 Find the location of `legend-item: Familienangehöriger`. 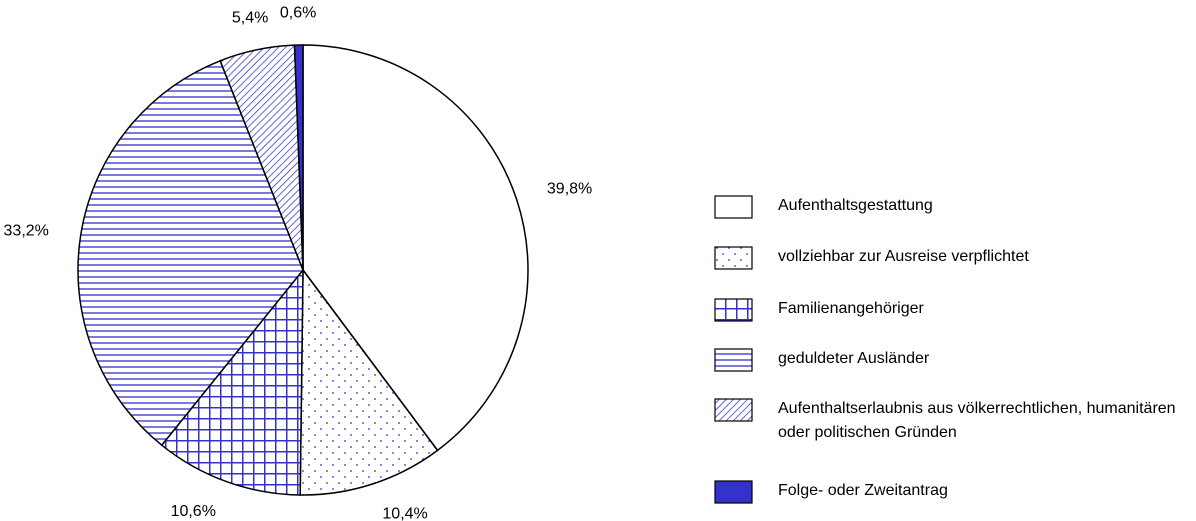

legend-item: Familienangehöriger is located at coordinates (955, 310).